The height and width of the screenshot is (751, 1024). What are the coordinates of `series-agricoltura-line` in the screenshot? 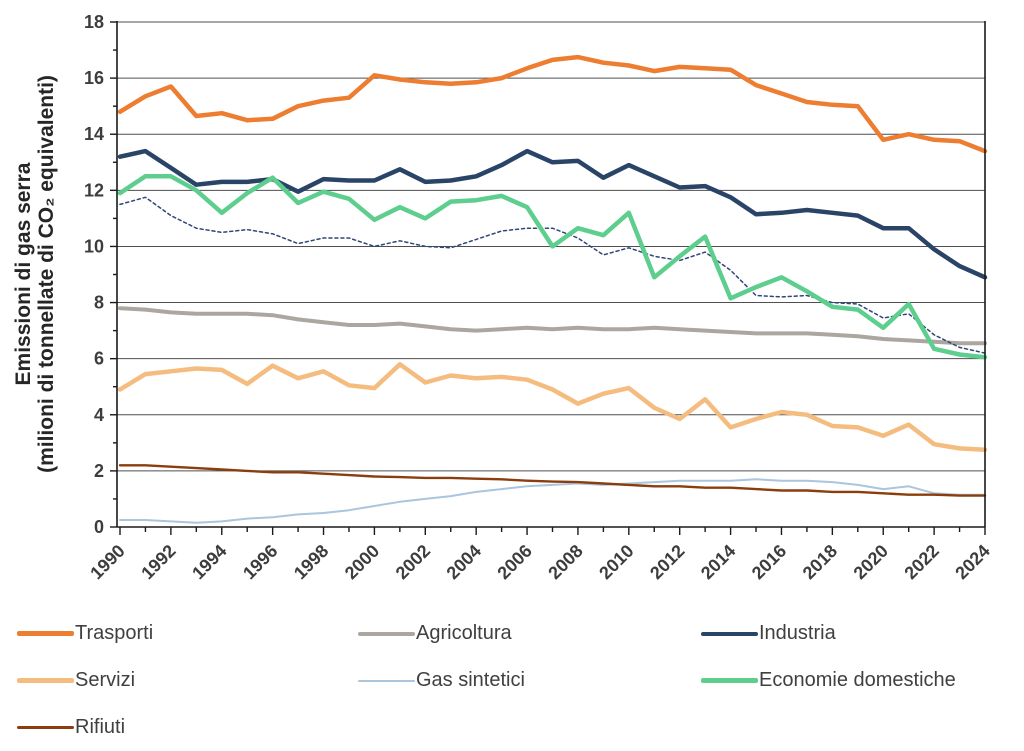 It's located at (552, 326).